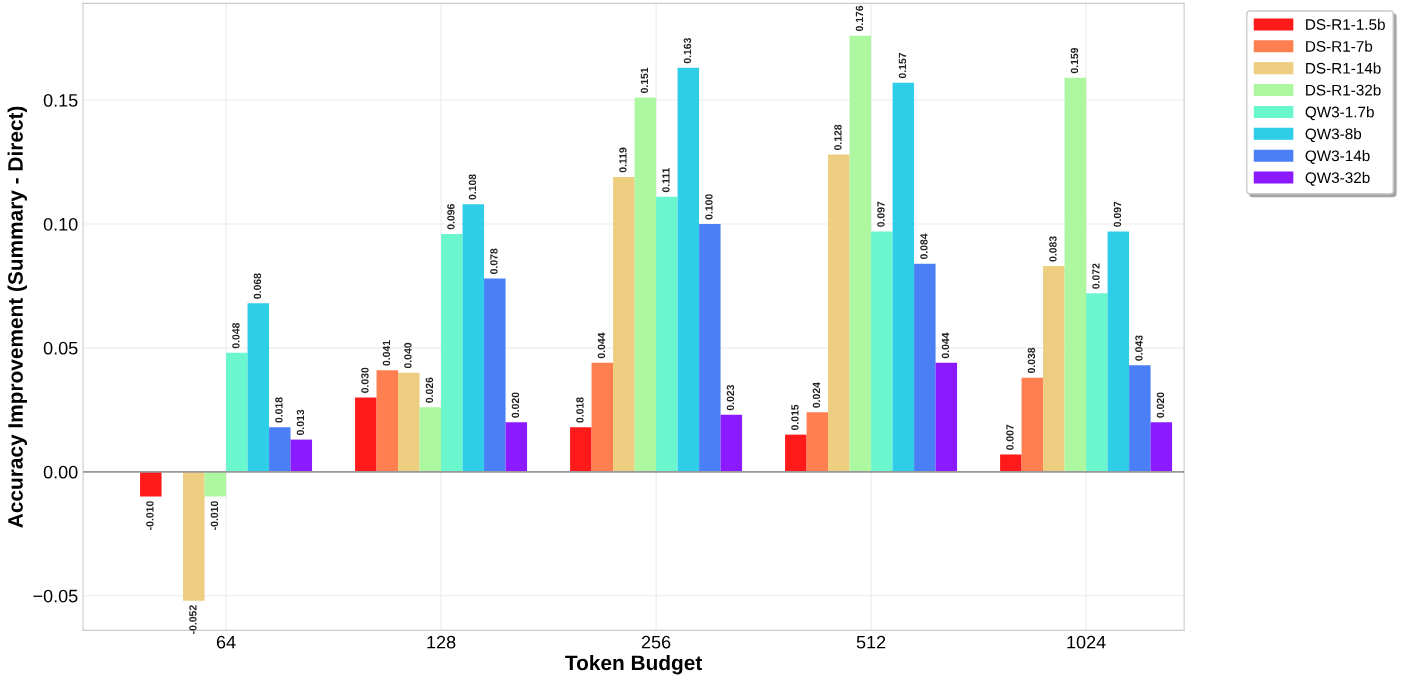 This screenshot has height=683, width=1408. Describe the element at coordinates (1010, 437) in the screenshot. I see `data-label: 0.007` at that location.